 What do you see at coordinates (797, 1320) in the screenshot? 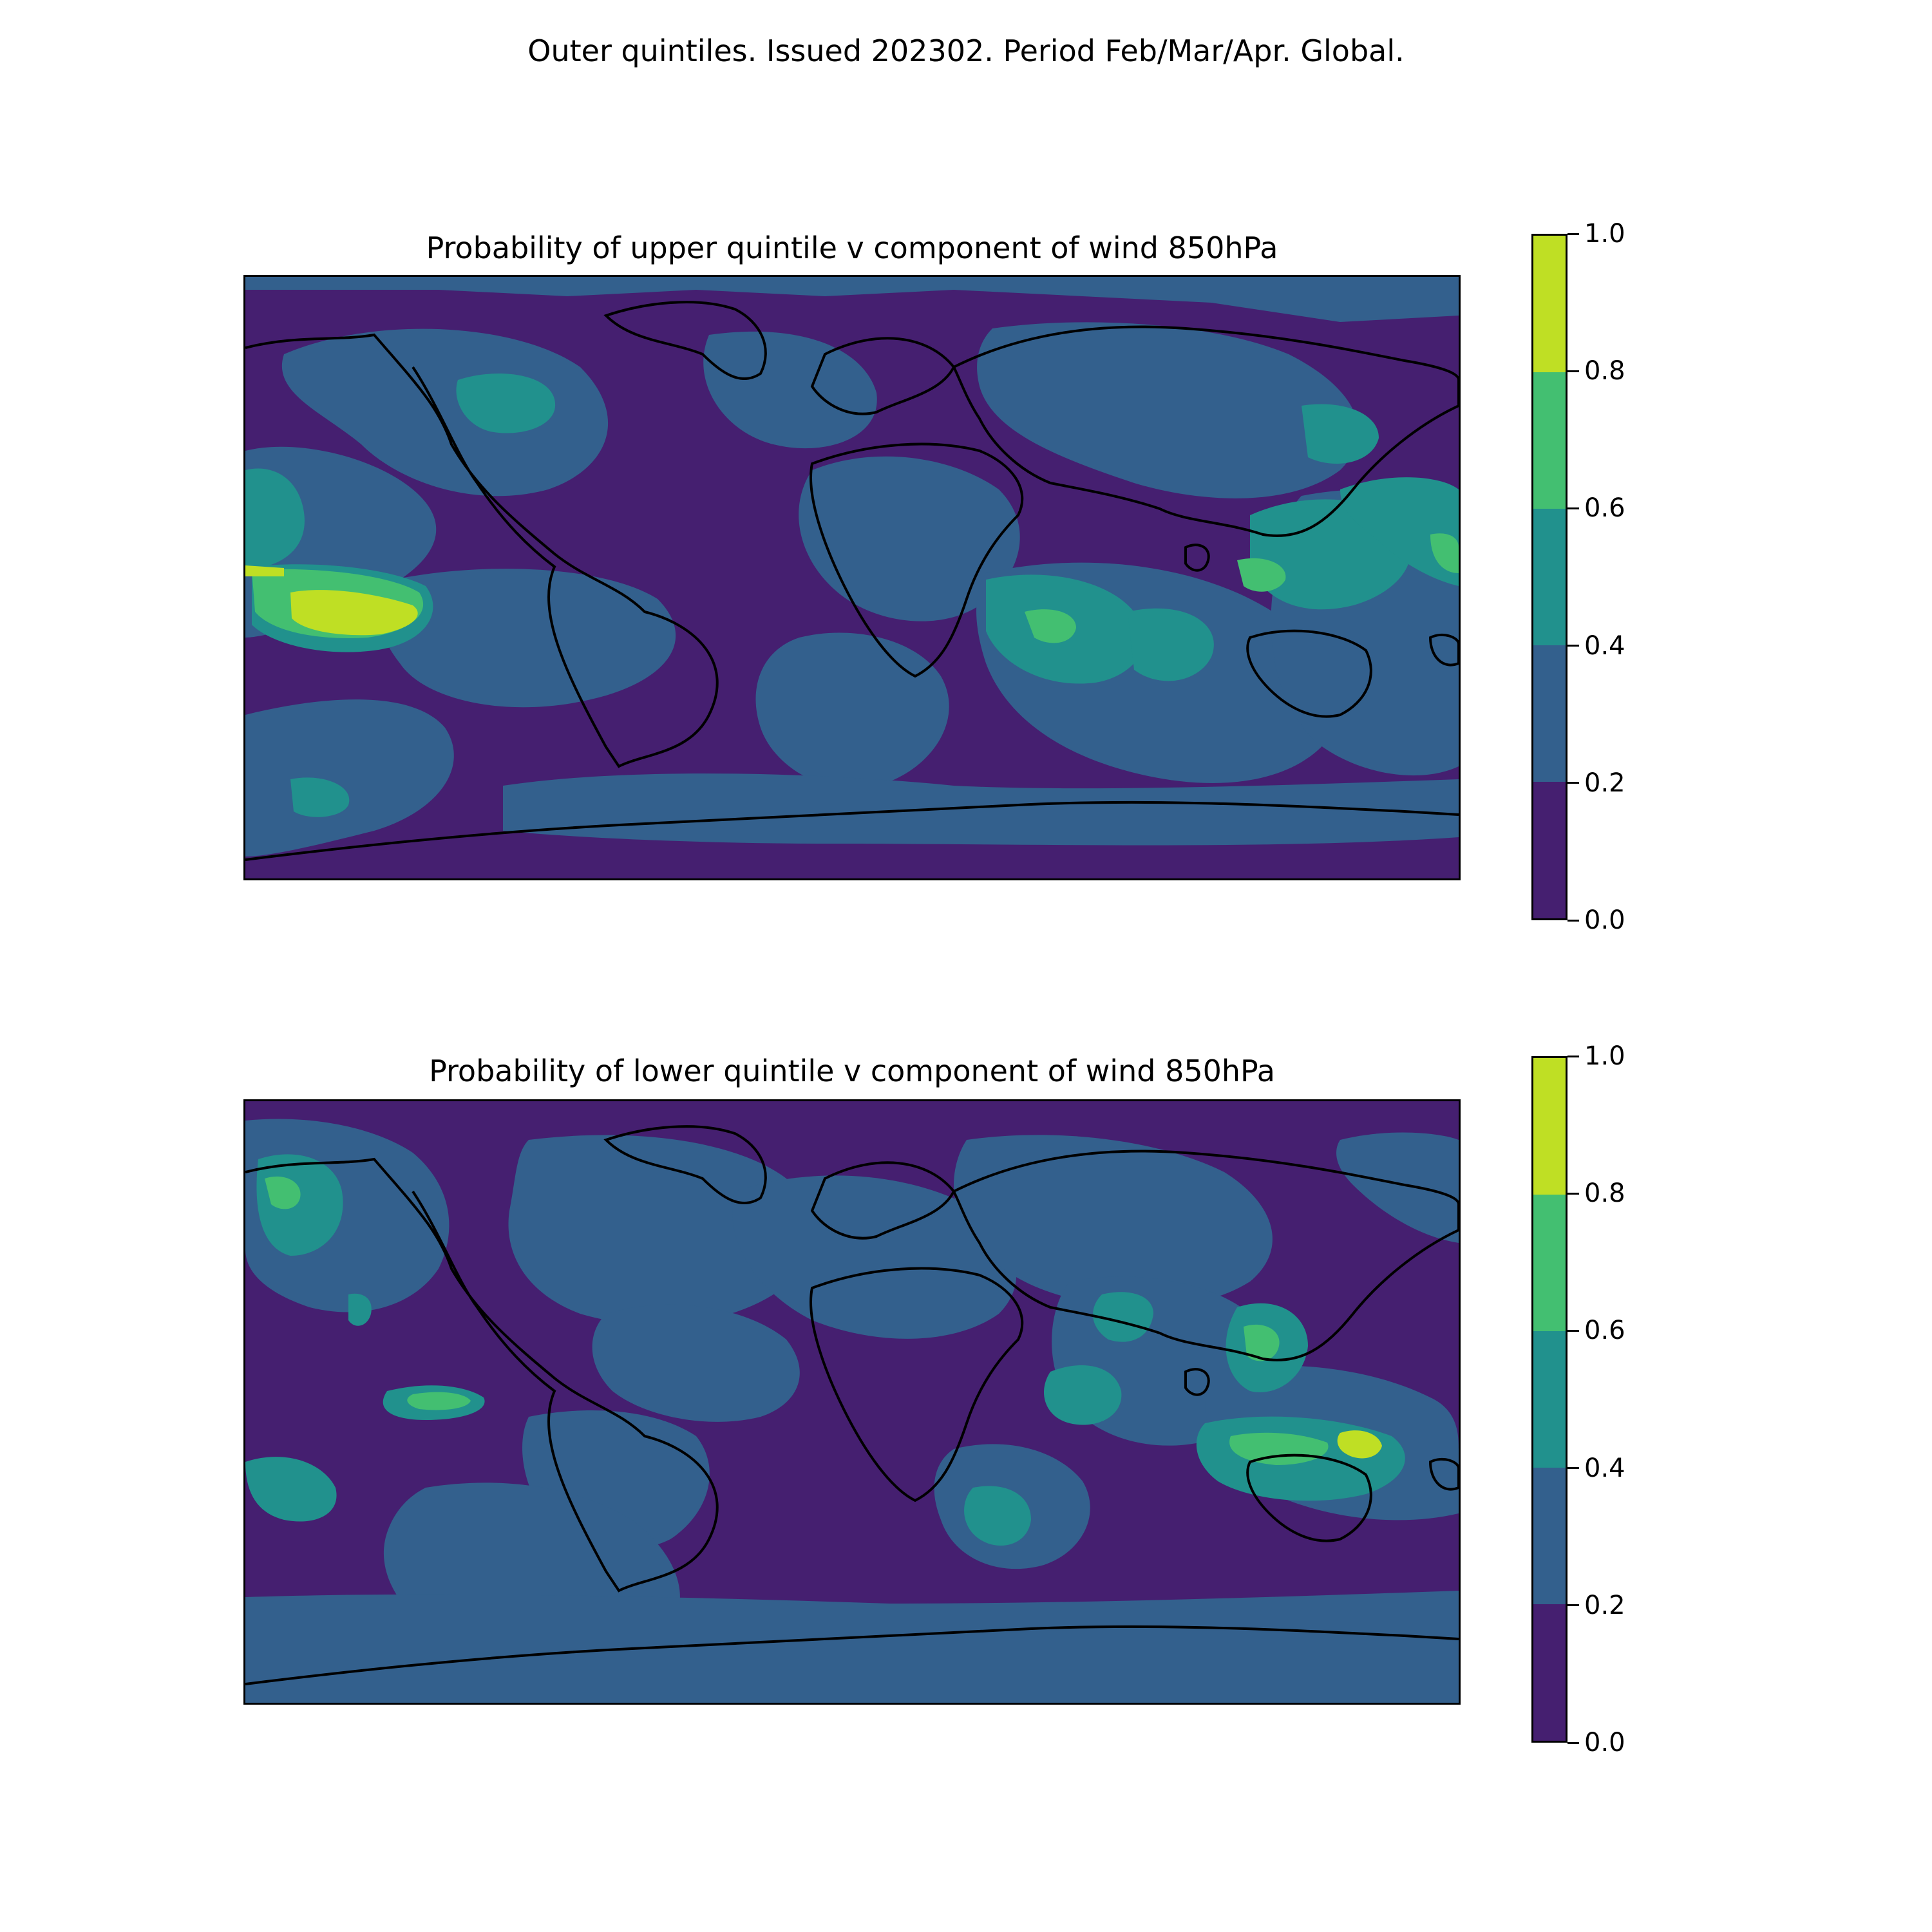
I see `lower-map-level-0.6` at bounding box center [797, 1320].